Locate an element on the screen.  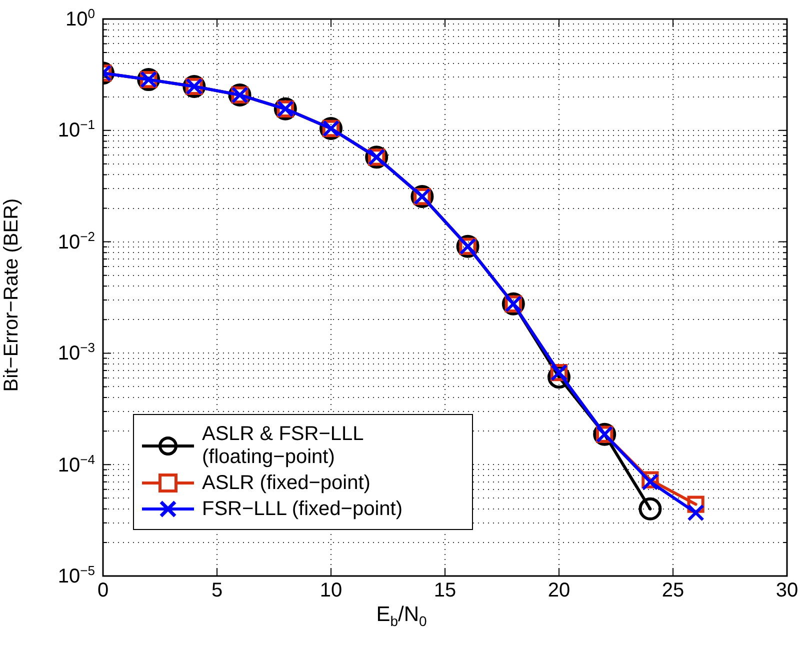
legend-label: FSR−LLL (fixed−point) is located at coordinates (303, 509).